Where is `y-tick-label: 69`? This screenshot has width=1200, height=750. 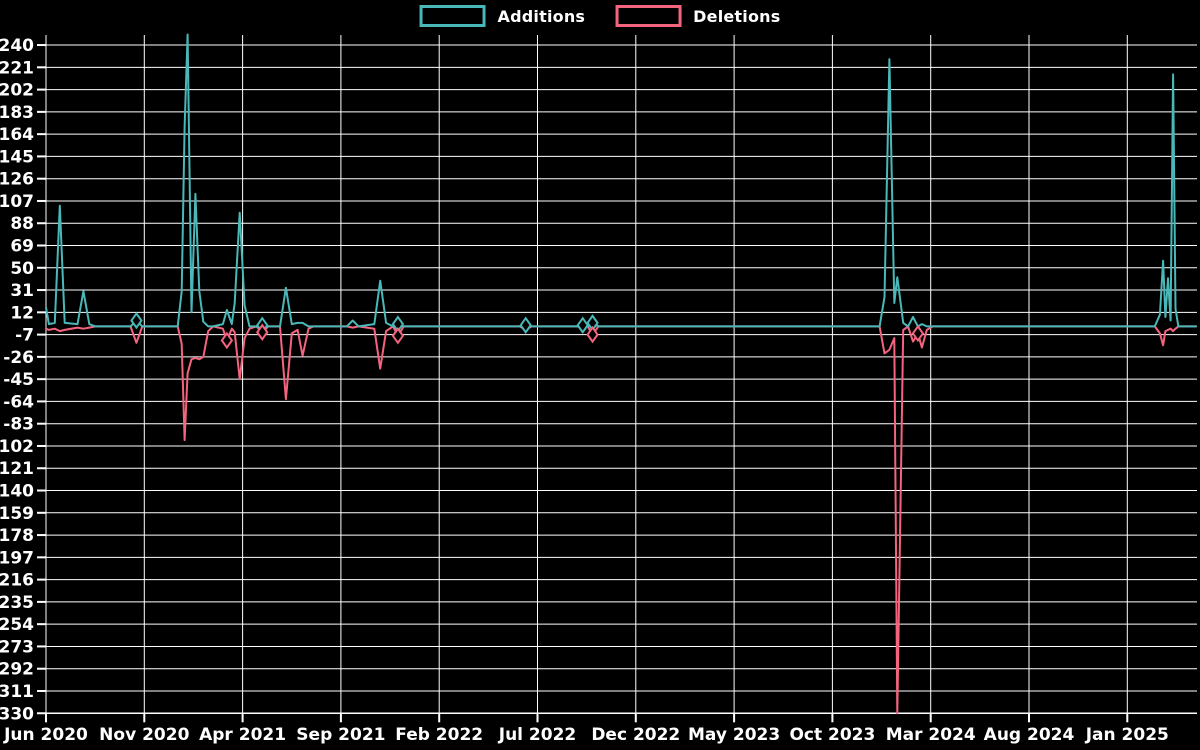
y-tick-label: 69 is located at coordinates (22, 247).